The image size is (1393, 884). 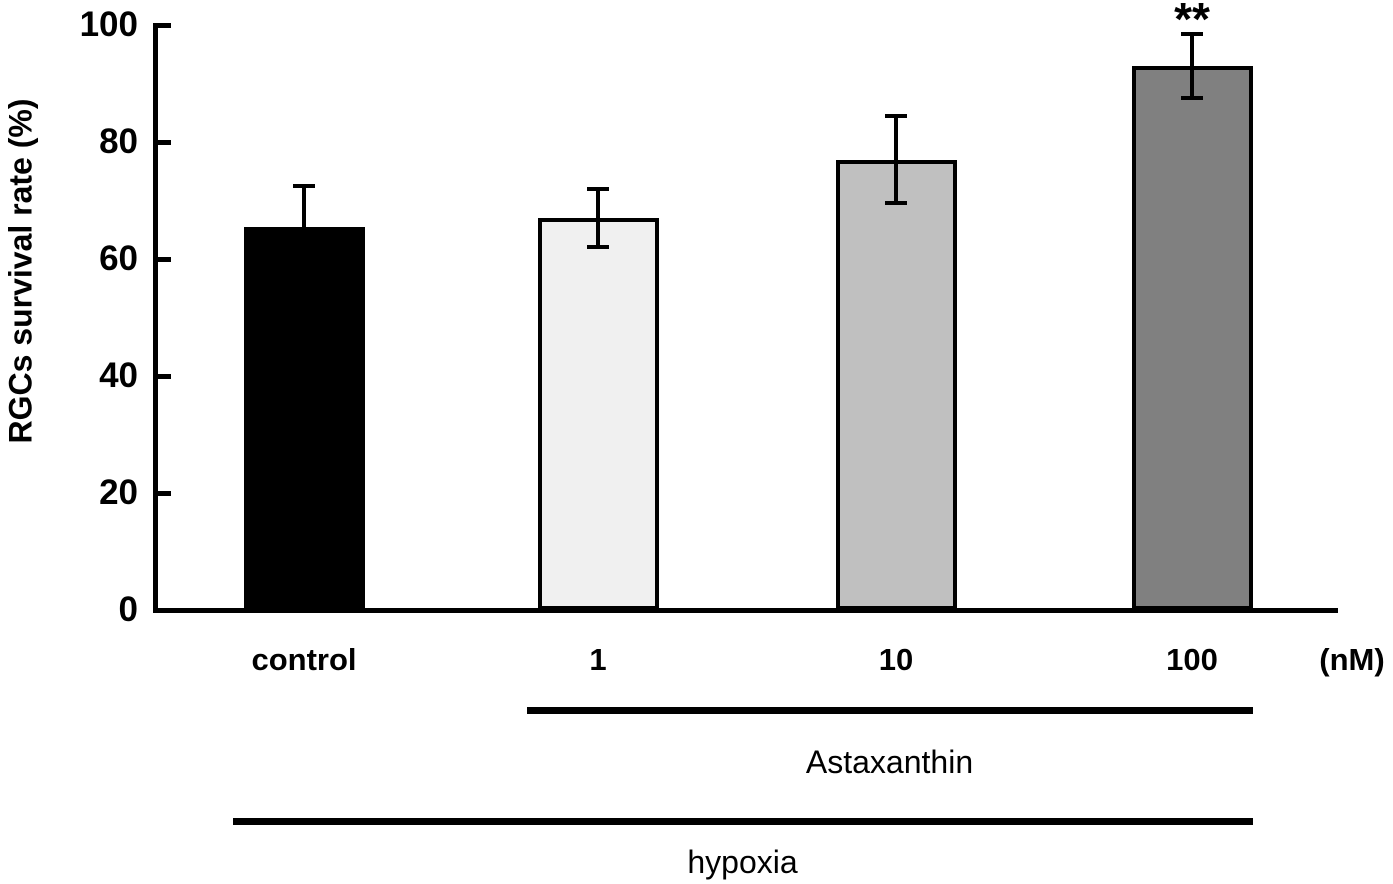 What do you see at coordinates (1192, 22) in the screenshot?
I see `significance-annotation: **` at bounding box center [1192, 22].